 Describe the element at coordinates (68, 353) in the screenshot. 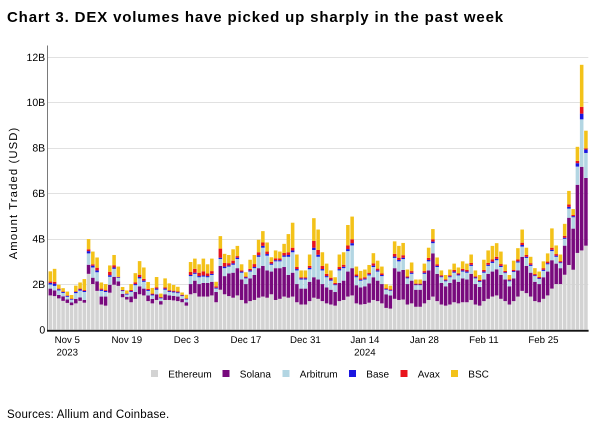

I see `svg-text: 2023` at that location.